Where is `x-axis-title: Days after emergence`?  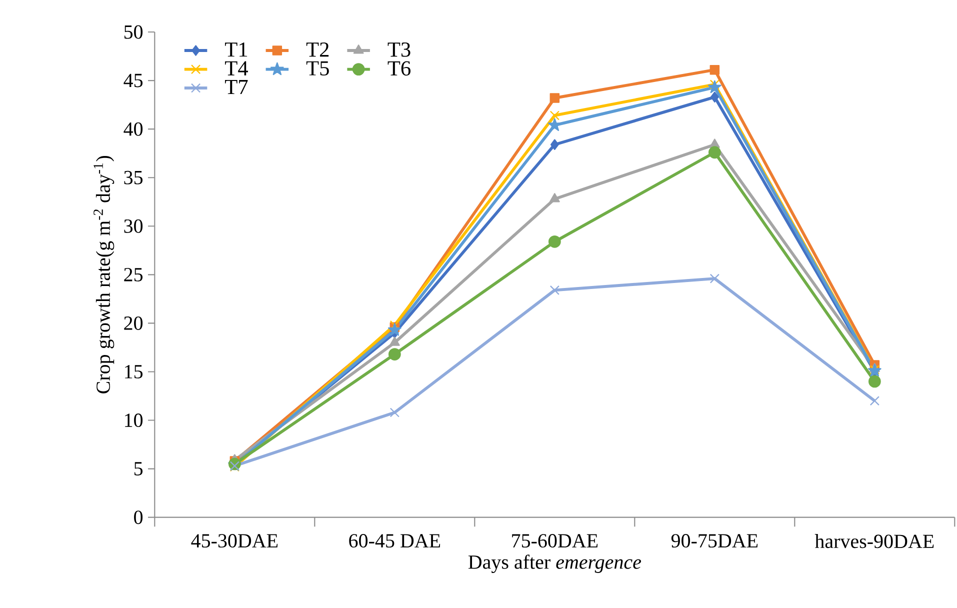 x-axis-title: Days after emergence is located at coordinates (555, 563).